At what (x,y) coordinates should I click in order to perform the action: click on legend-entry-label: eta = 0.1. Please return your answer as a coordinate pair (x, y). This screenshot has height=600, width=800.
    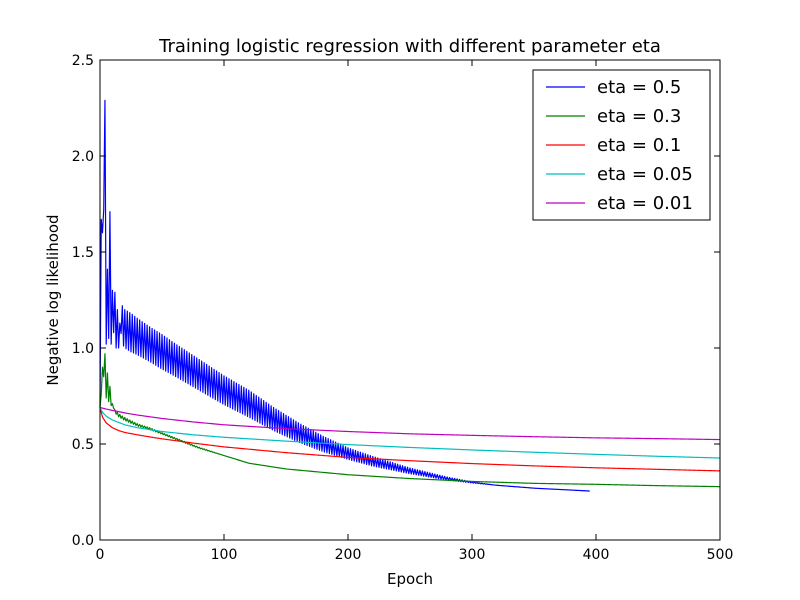
    Looking at the image, I should click on (639, 145).